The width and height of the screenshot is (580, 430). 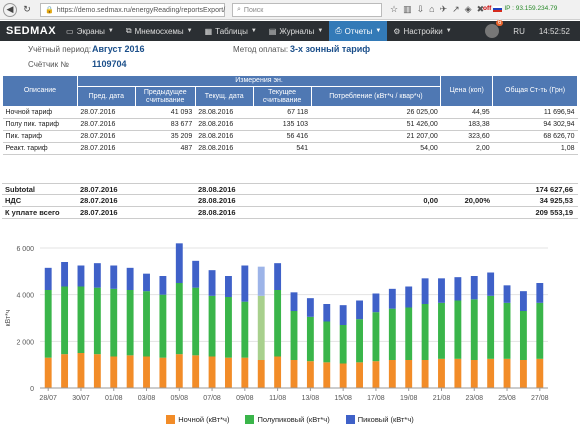 What do you see at coordinates (296, 31) in the screenshot?
I see `menu-journals: ▤ Журналы ▼` at bounding box center [296, 31].